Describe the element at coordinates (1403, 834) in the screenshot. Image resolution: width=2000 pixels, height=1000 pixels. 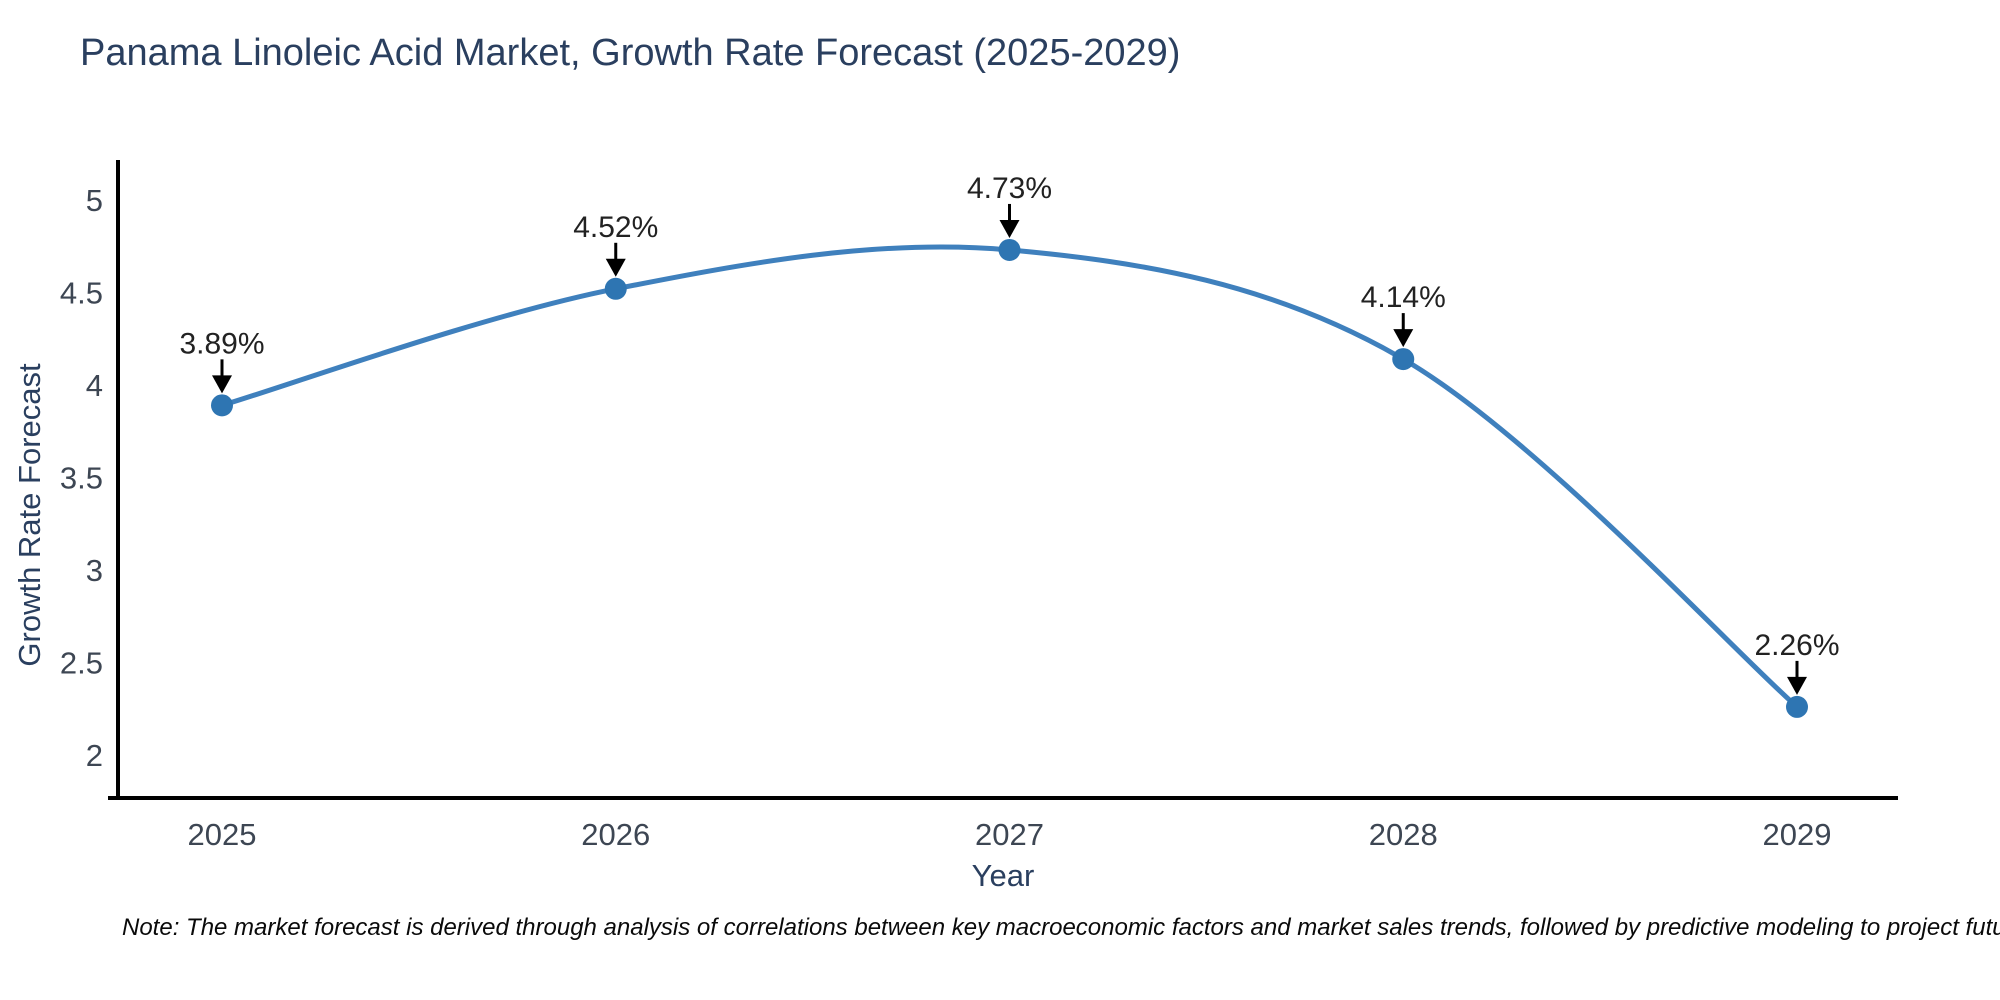
I see `x-tick-label: 2028` at that location.